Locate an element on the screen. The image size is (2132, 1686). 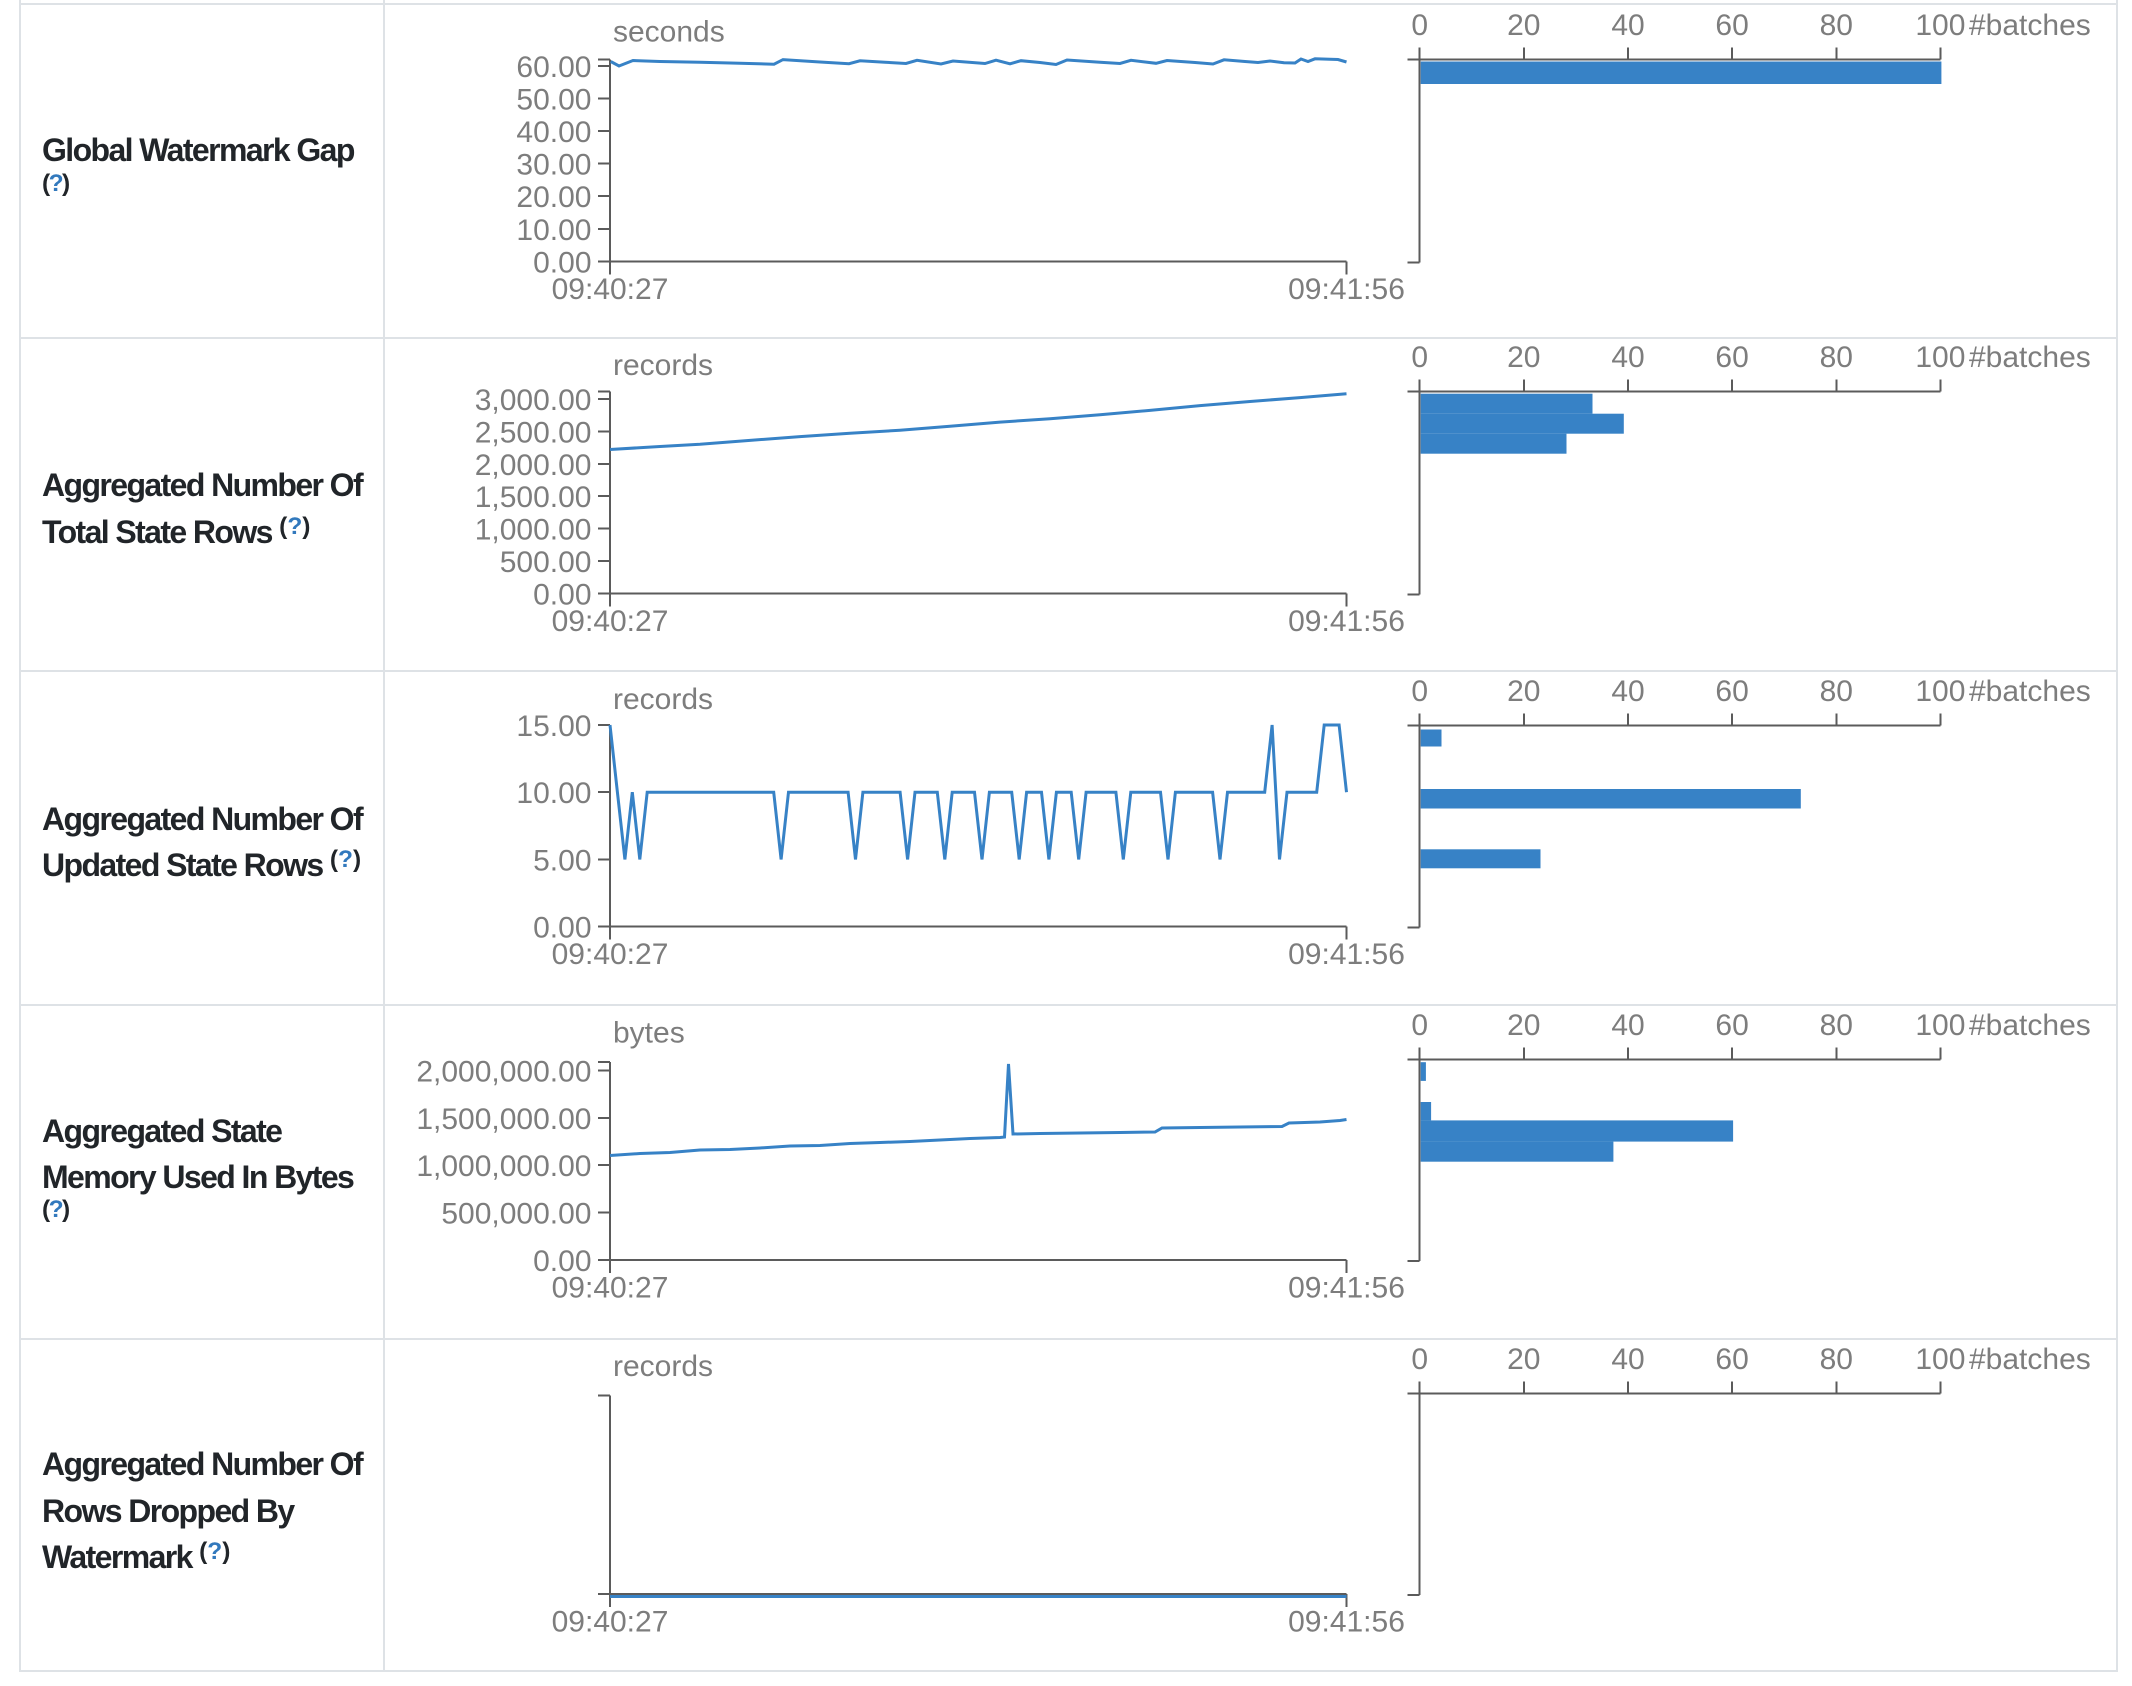
svg-text: 2,000.00 is located at coordinates (533, 465).